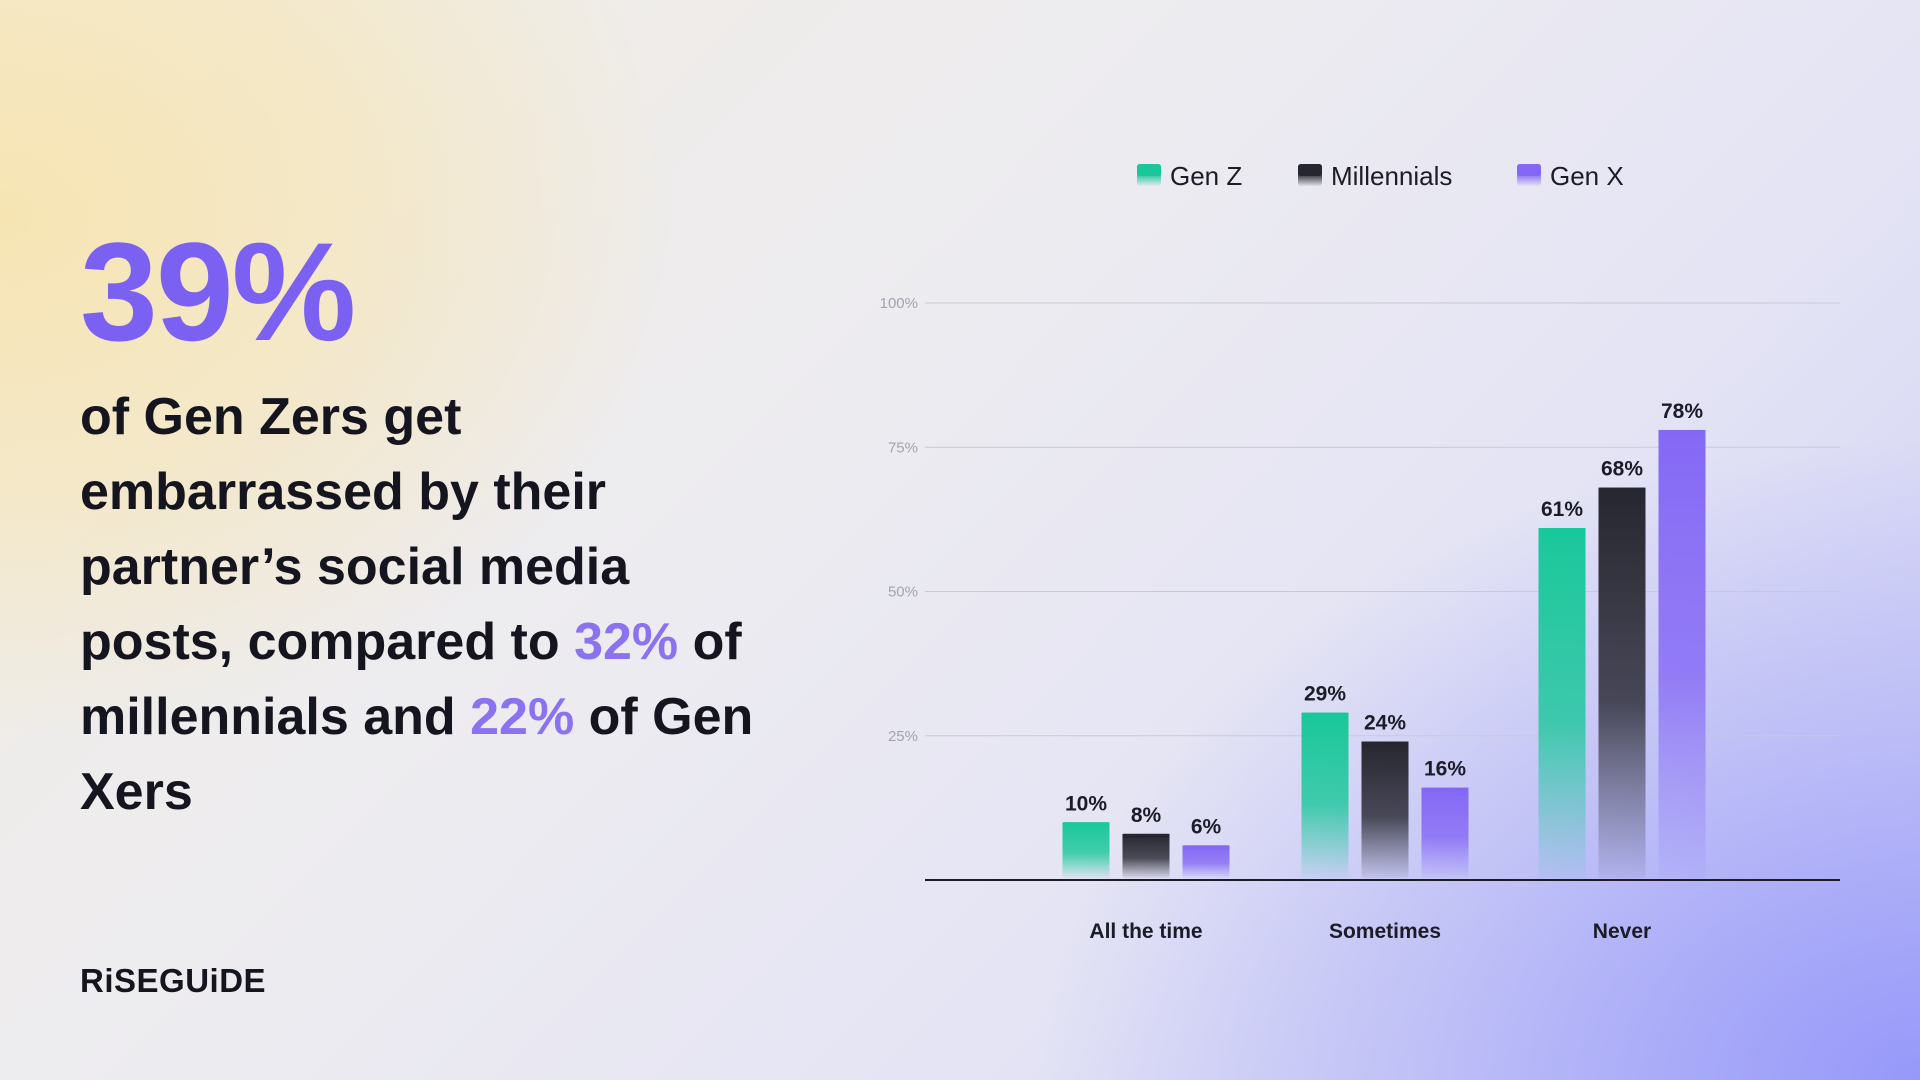 The width and height of the screenshot is (1920, 1080). I want to click on bar-value-label: 78%, so click(1682, 411).